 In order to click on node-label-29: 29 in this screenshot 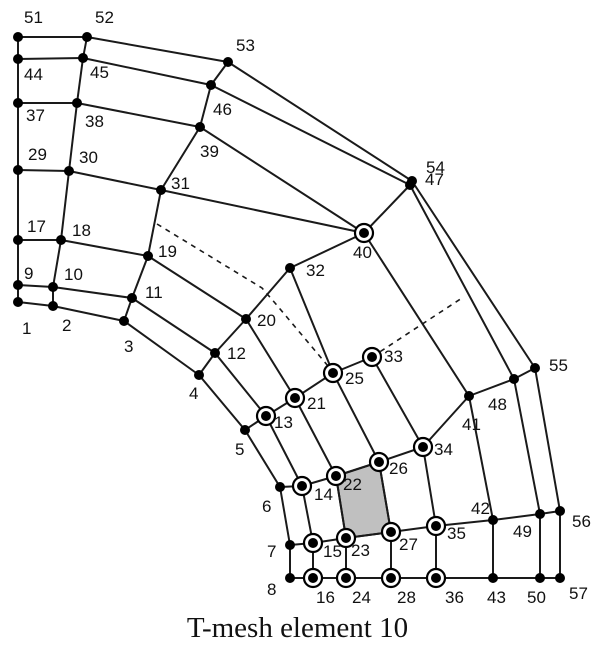, I will do `click(37, 154)`.